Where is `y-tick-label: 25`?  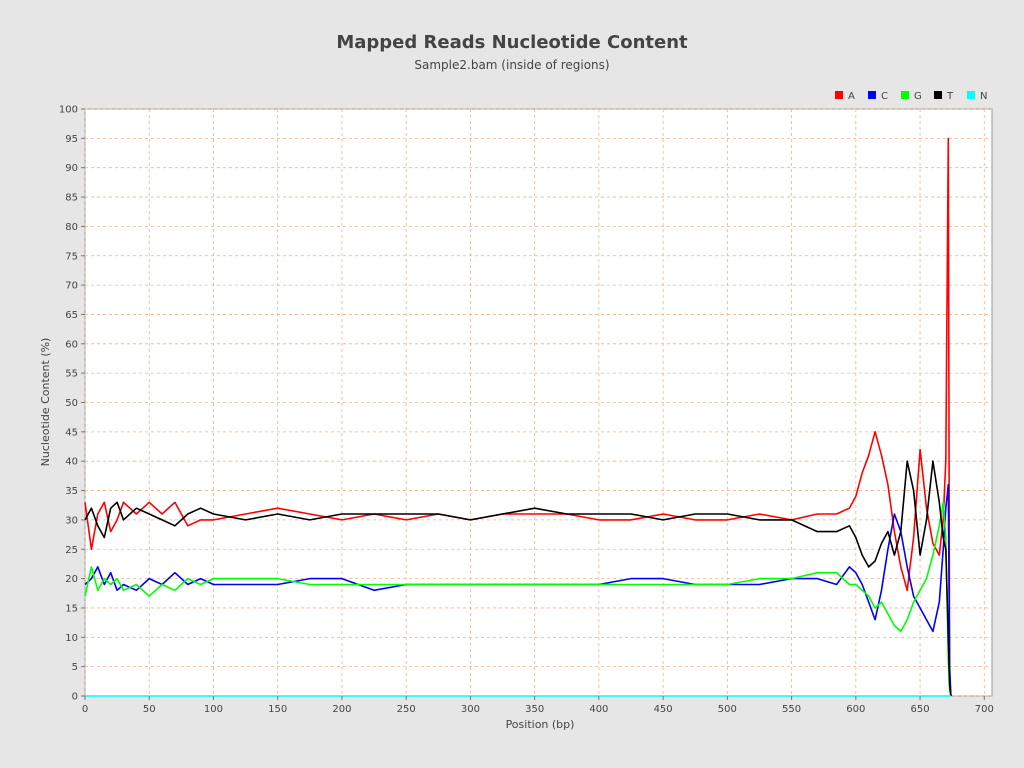
y-tick-label: 25 is located at coordinates (71, 550).